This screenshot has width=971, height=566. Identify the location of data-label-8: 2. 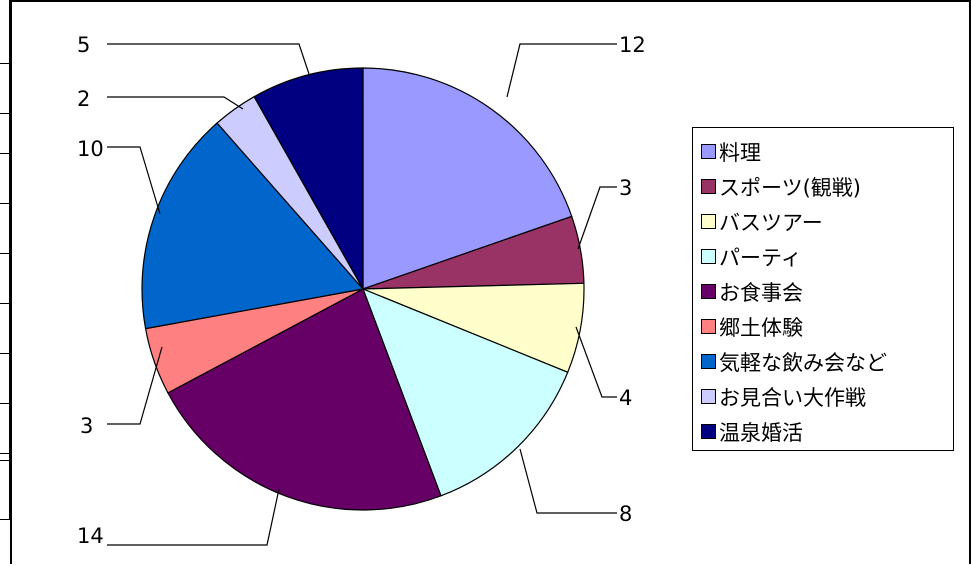
(83, 99).